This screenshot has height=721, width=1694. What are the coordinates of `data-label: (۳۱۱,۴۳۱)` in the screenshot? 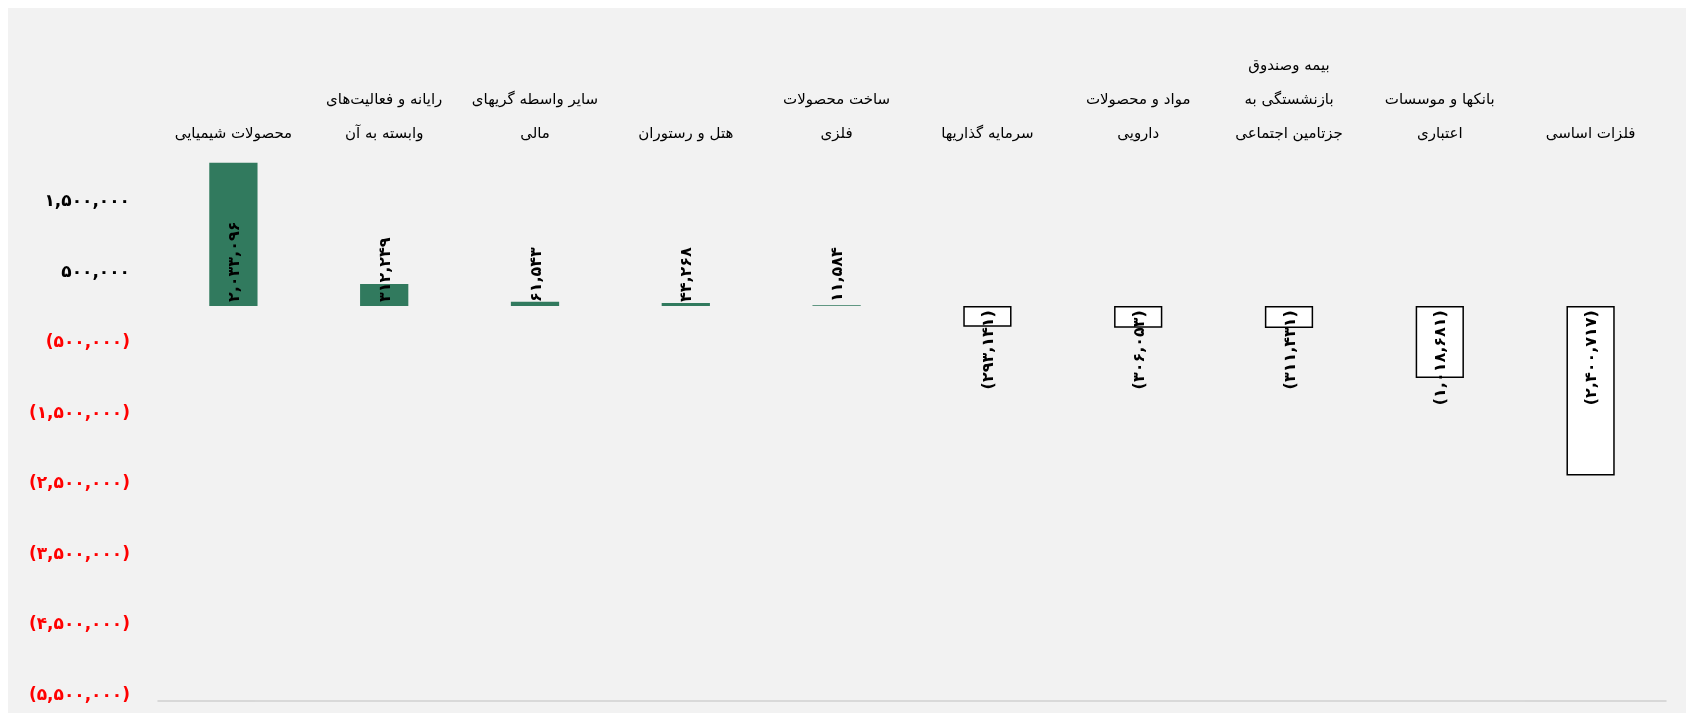 It's located at (1289, 350).